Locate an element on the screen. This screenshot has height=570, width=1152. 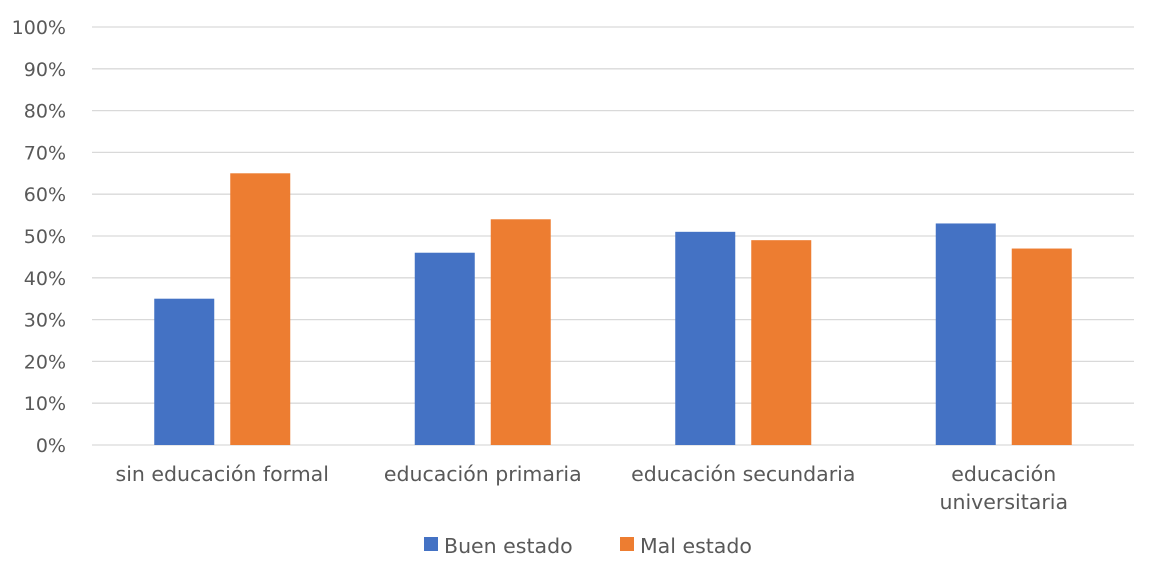
x-category-label: educación secundaria is located at coordinates (743, 474).